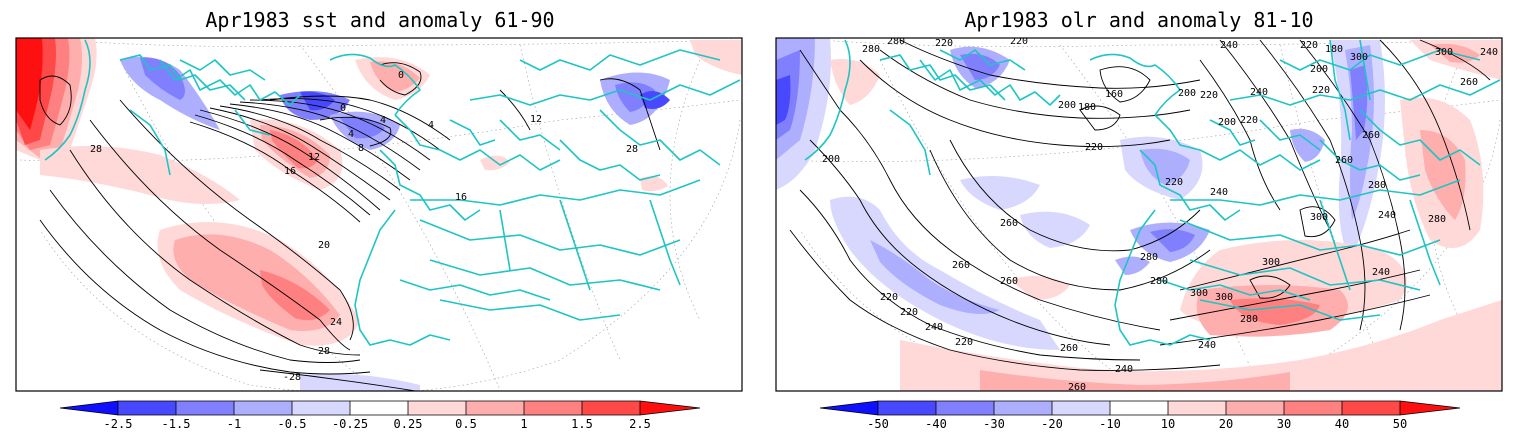 Image resolution: width=1520 pixels, height=434 pixels. What do you see at coordinates (408, 423) in the screenshot?
I see `sst-colorbar-label: 0.25` at bounding box center [408, 423].